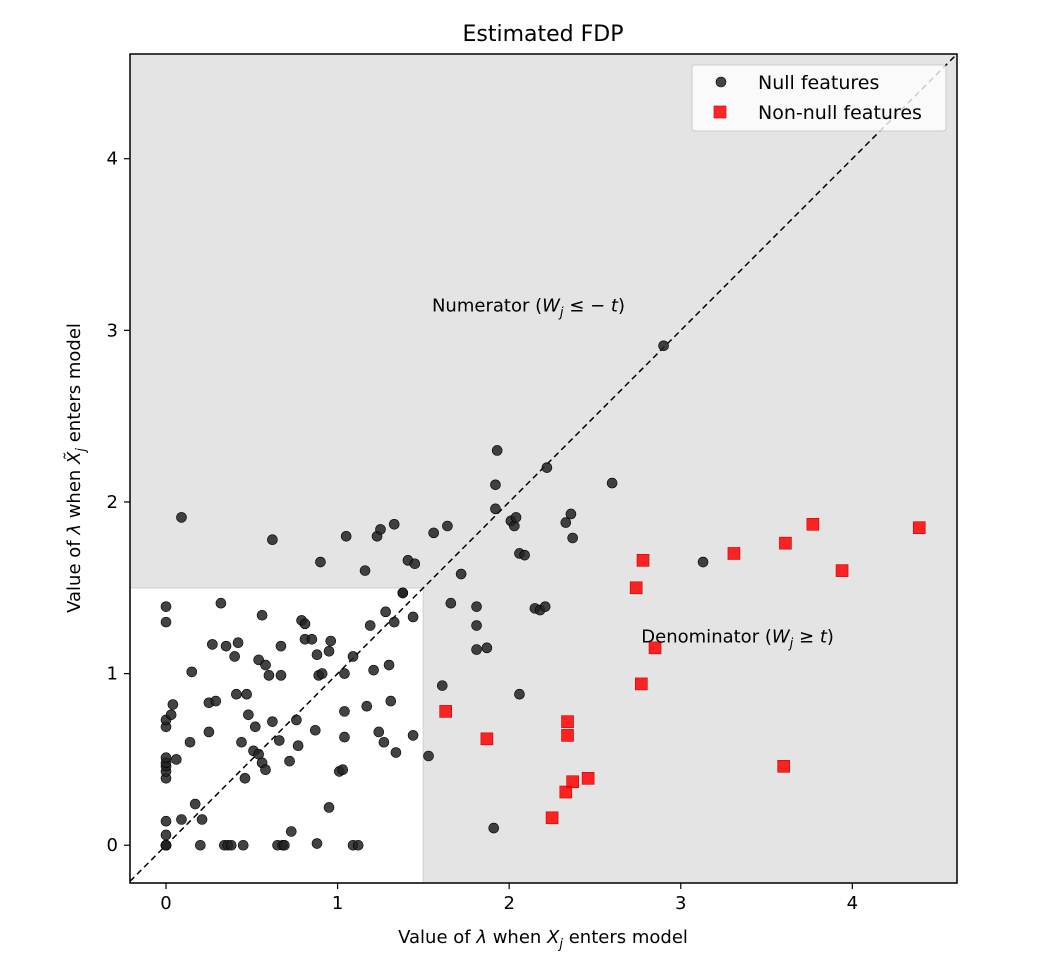 The height and width of the screenshot is (975, 1050). I want to click on x-axis-label: Value of λ when Xj enters model, so click(543, 939).